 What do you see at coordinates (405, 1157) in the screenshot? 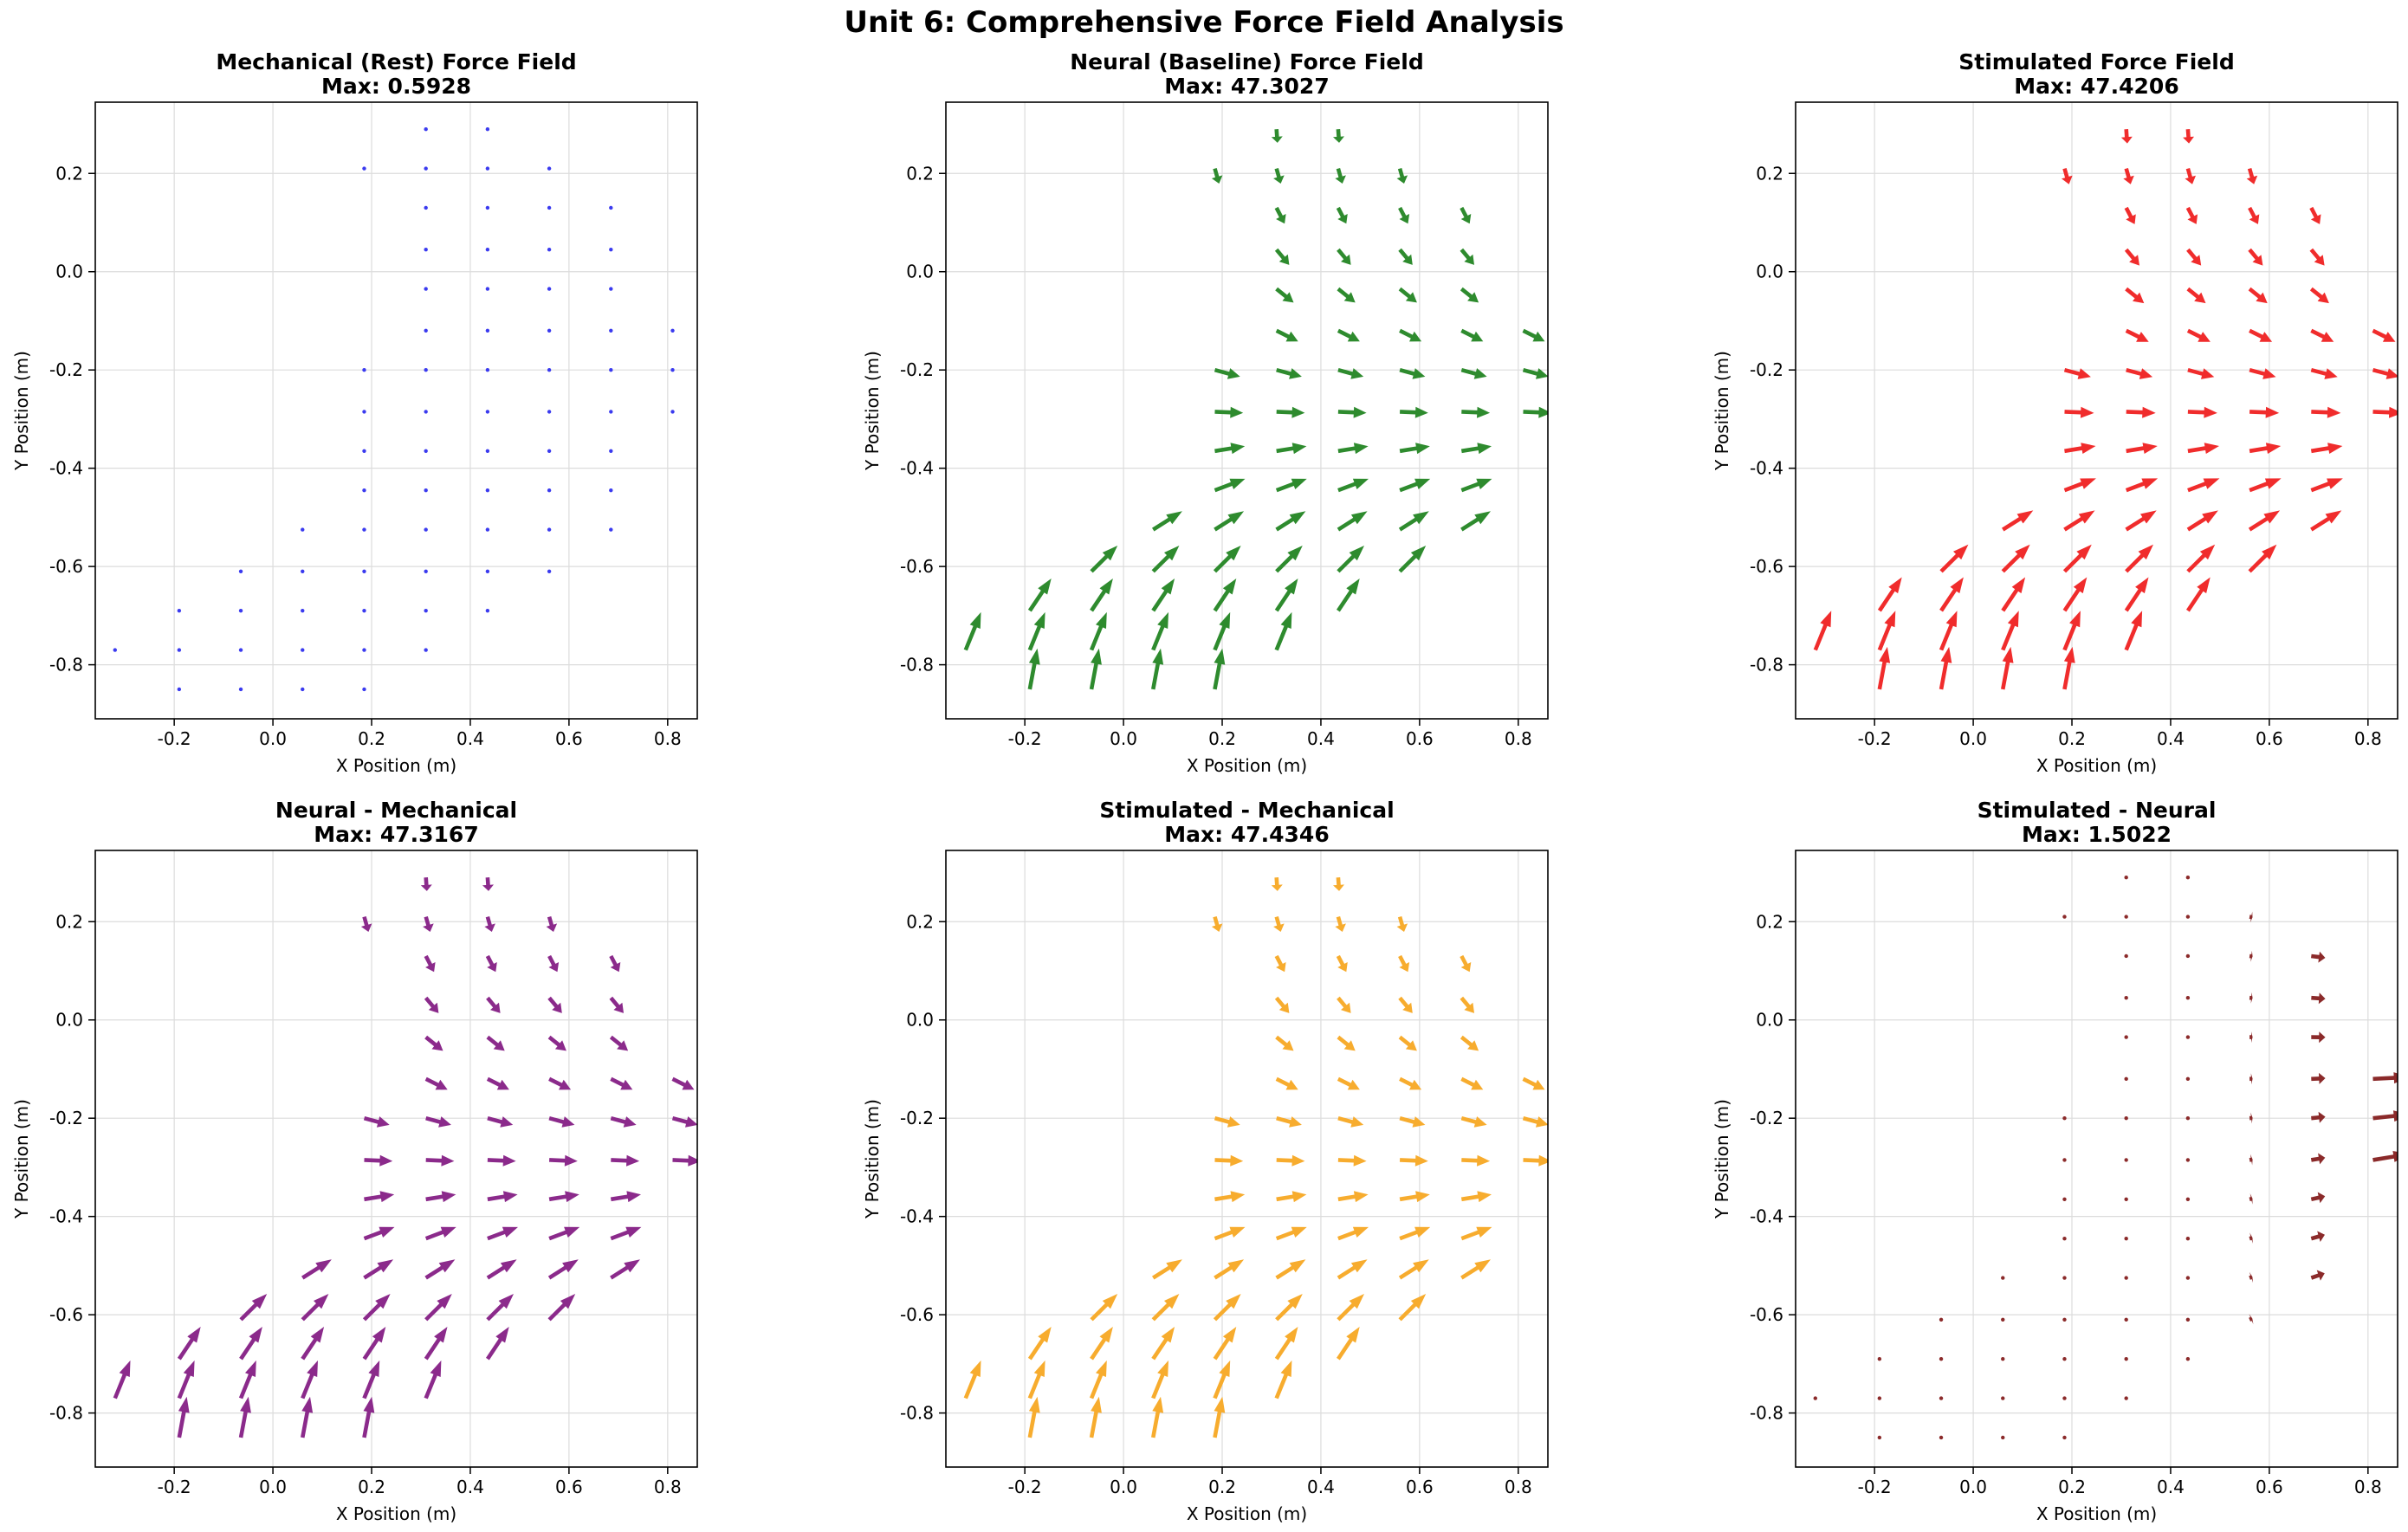
I see `vector-field` at bounding box center [405, 1157].